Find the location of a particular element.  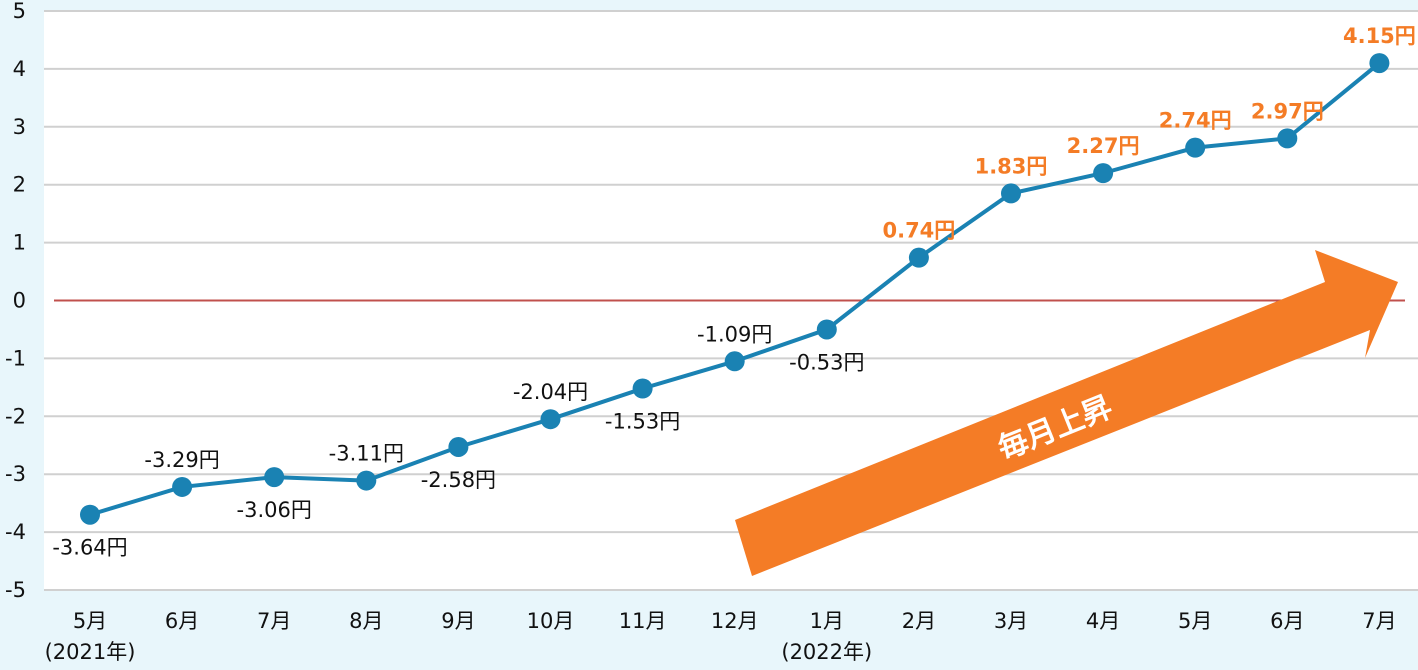

x-tick-label: 10月 is located at coordinates (551, 621).